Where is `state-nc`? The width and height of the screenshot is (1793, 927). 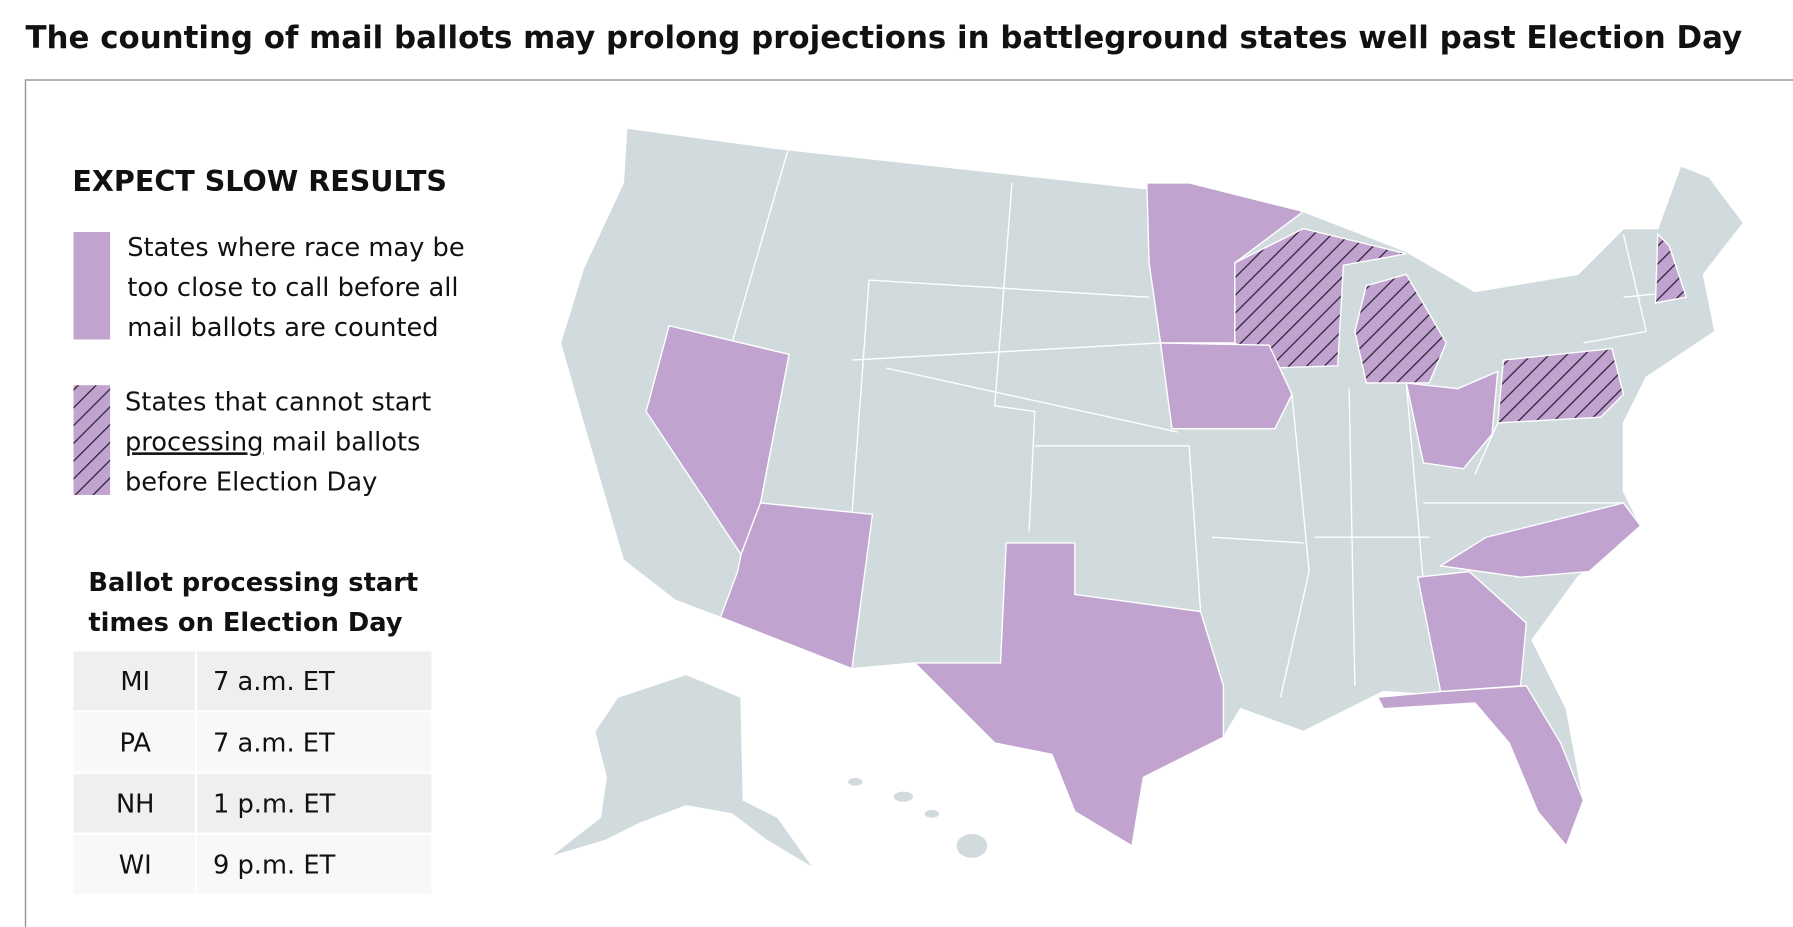
state-nc is located at coordinates (1540, 540).